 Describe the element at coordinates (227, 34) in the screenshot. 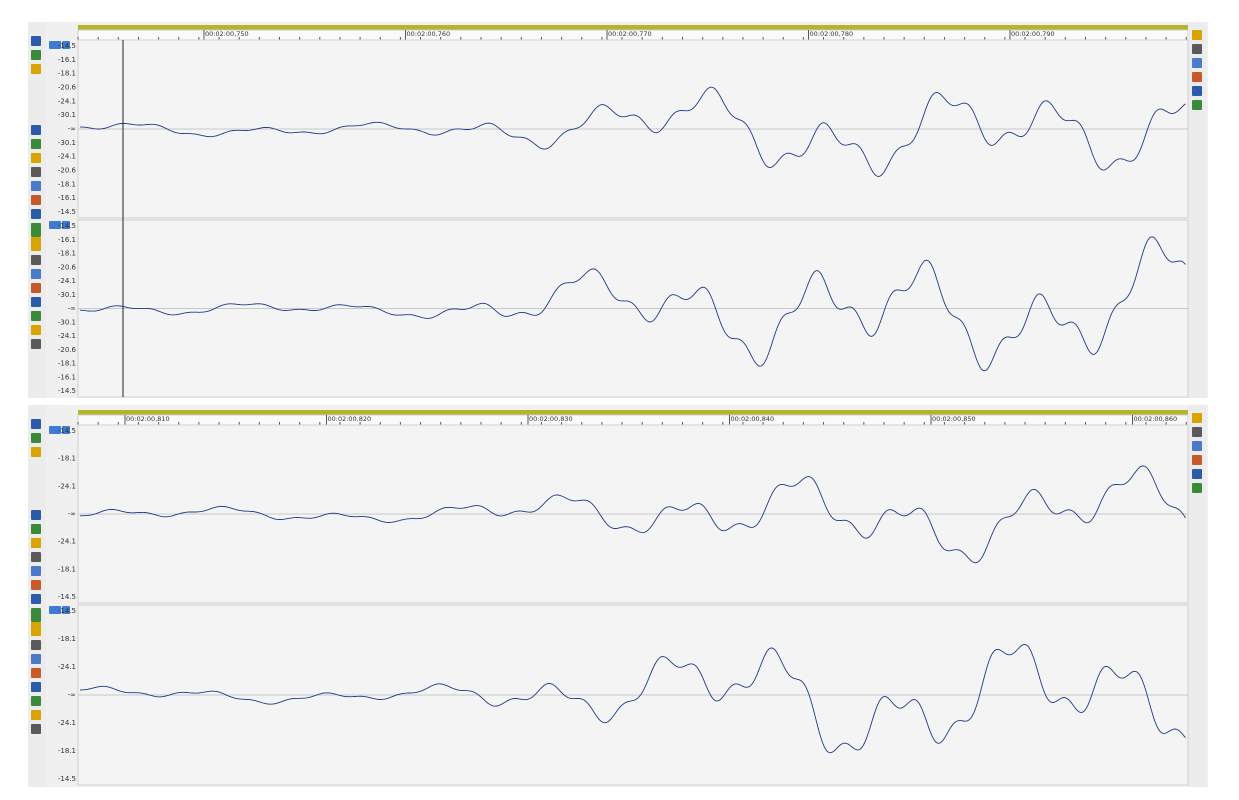

I see `ruler-label: 00:02:00,750` at that location.